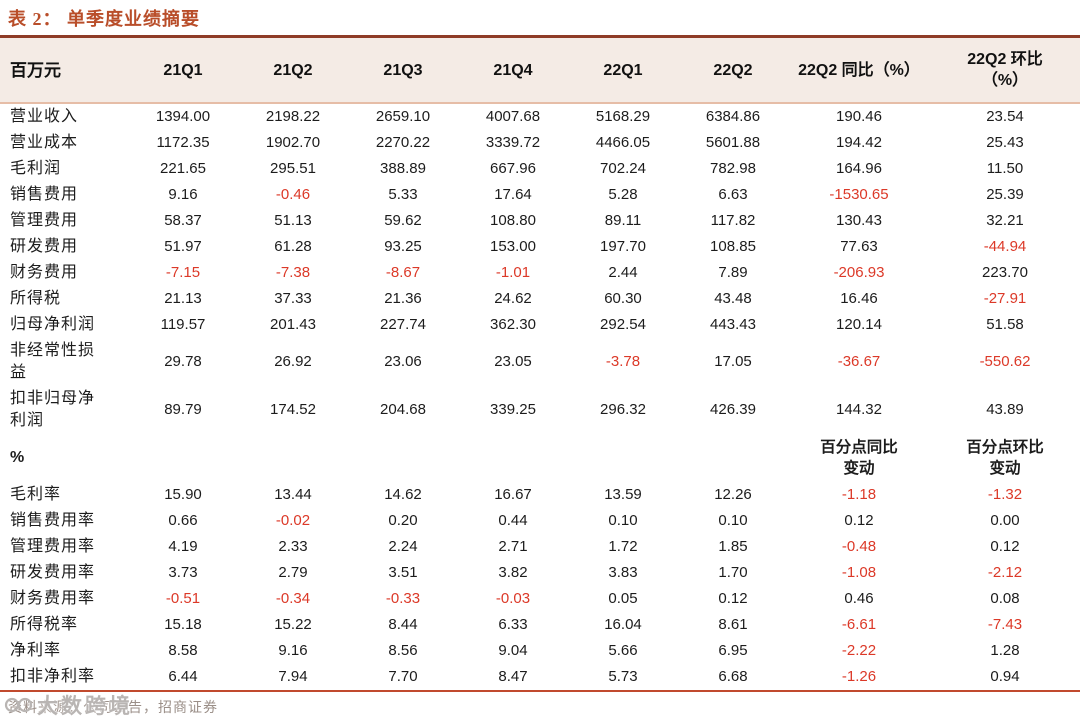 The width and height of the screenshot is (1080, 722). What do you see at coordinates (85, 706) in the screenshot?
I see `watermark-text: 大数跨境` at bounding box center [85, 706].